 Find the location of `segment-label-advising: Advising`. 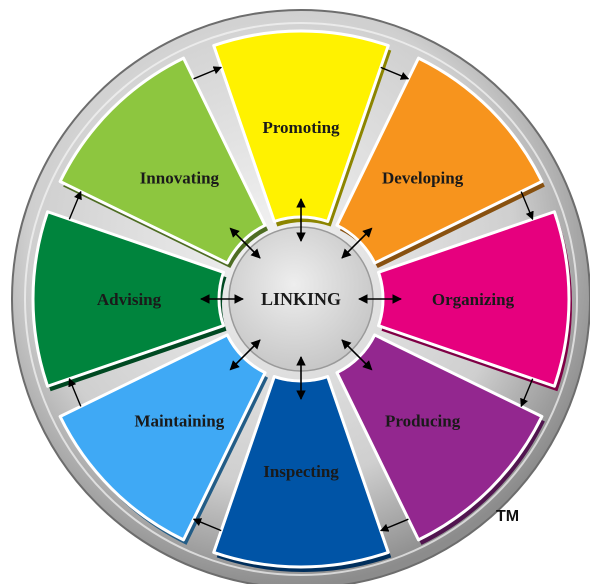

segment-label-advising: Advising is located at coordinates (129, 299).